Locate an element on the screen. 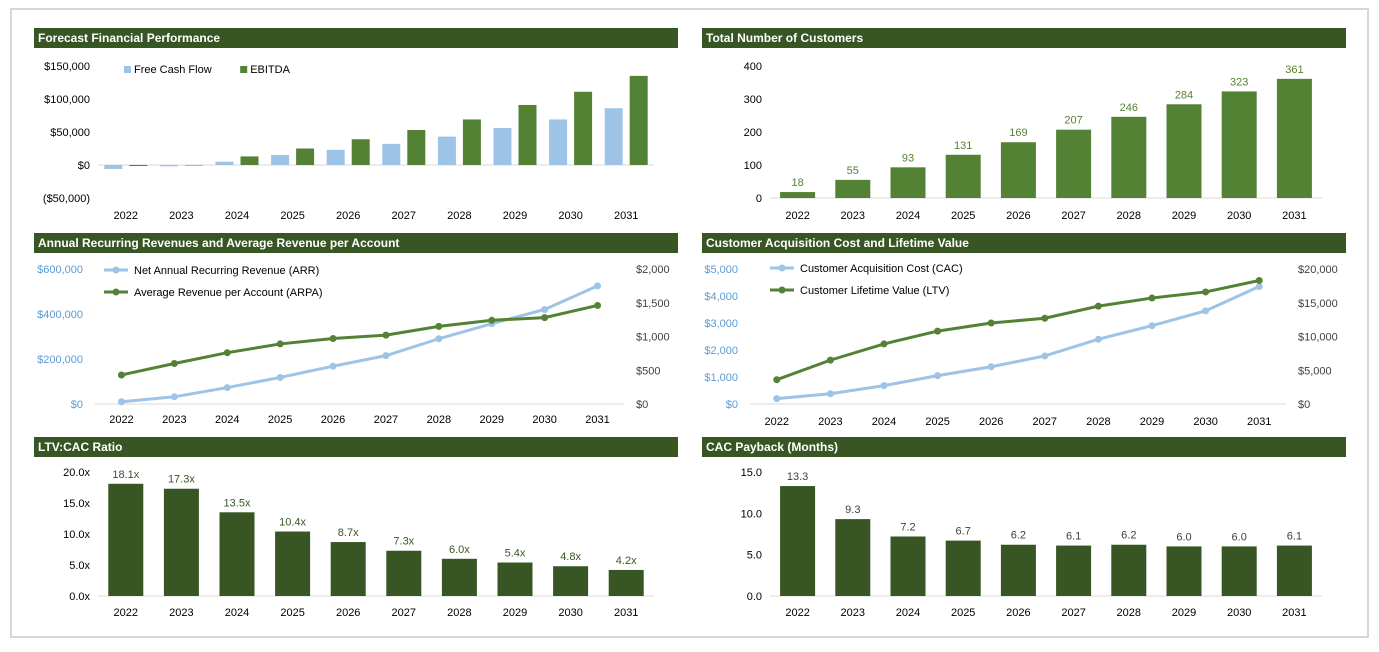  y-tick-label: 5.0x is located at coordinates (79, 566).